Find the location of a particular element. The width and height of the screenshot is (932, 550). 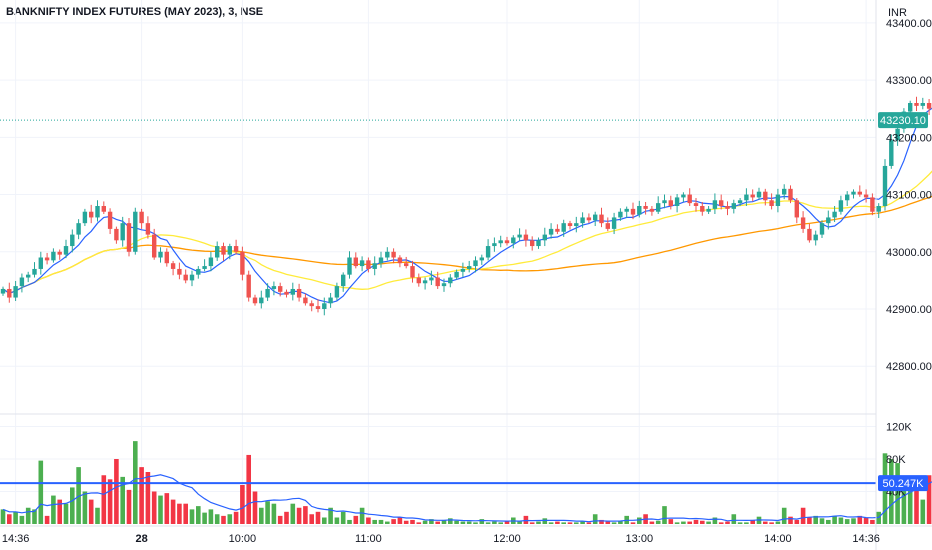

time-tick-label: 10:00 is located at coordinates (243, 539).